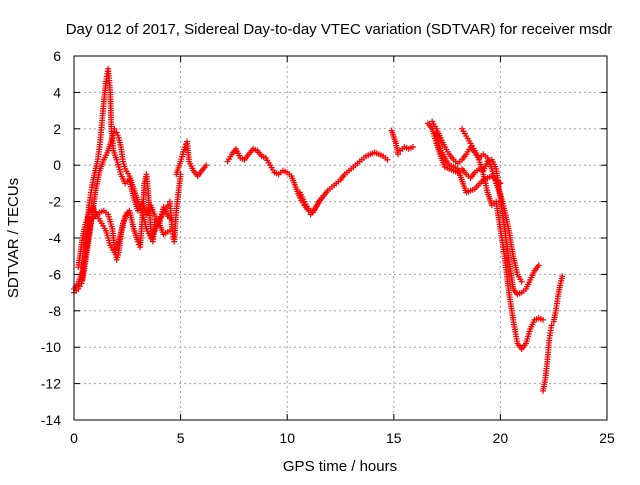 This screenshot has width=640, height=485. What do you see at coordinates (181, 438) in the screenshot?
I see `x-tick-label: 5` at bounding box center [181, 438].